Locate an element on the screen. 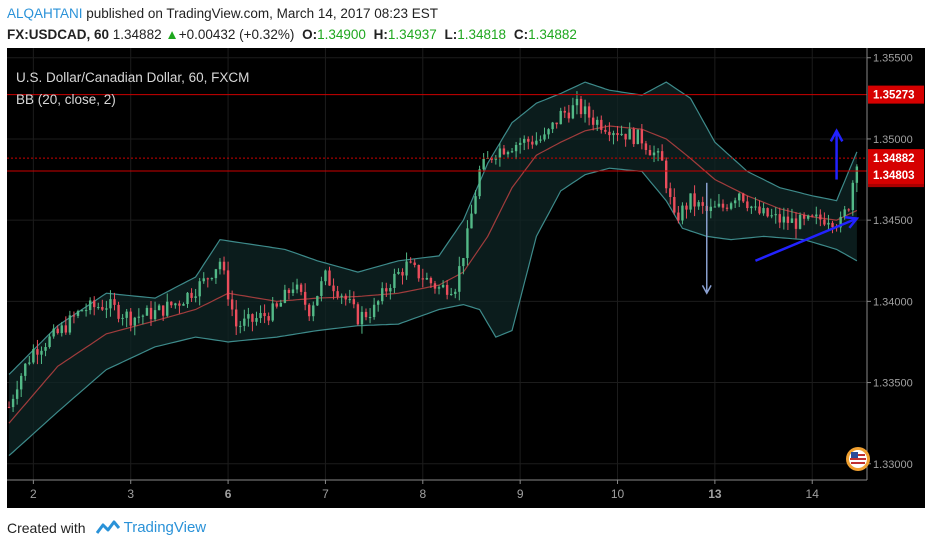 The image size is (932, 550). close-value: 1.34882 is located at coordinates (552, 34).